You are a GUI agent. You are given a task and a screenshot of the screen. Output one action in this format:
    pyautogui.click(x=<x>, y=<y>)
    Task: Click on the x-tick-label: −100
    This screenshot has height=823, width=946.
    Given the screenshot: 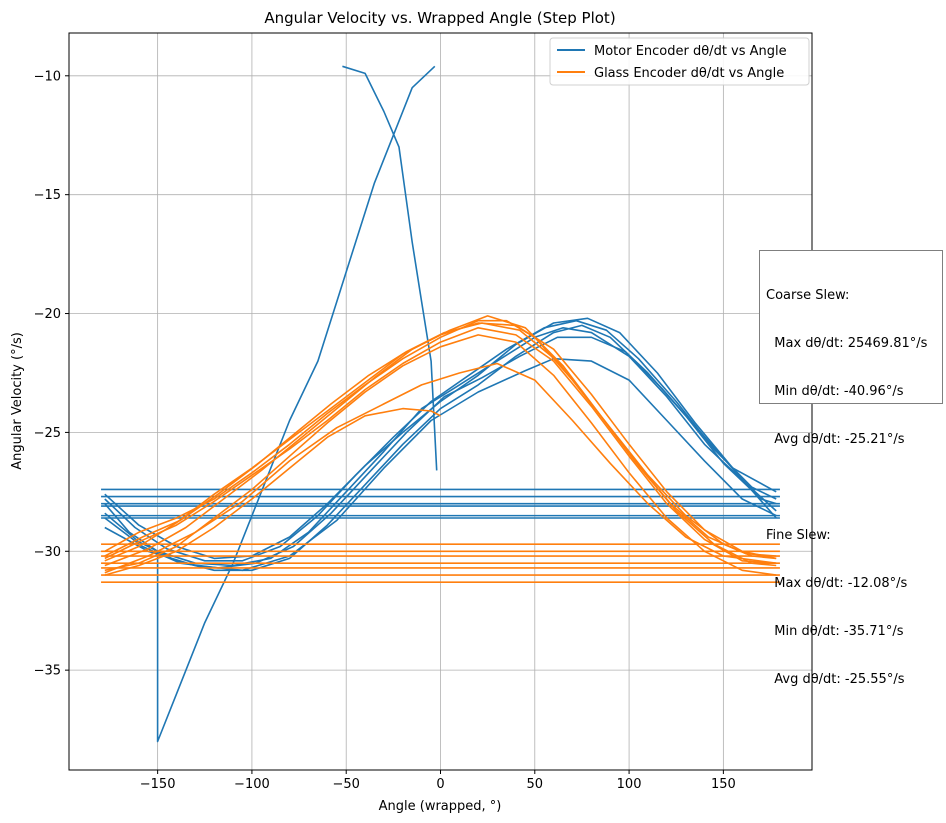 What is the action you would take?
    pyautogui.click(x=252, y=784)
    